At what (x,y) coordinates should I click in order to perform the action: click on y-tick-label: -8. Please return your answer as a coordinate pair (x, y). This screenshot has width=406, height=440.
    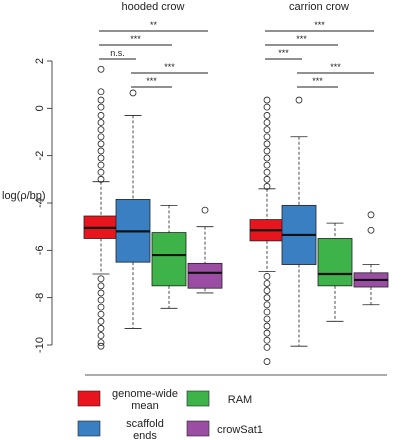
    Looking at the image, I should click on (40, 298).